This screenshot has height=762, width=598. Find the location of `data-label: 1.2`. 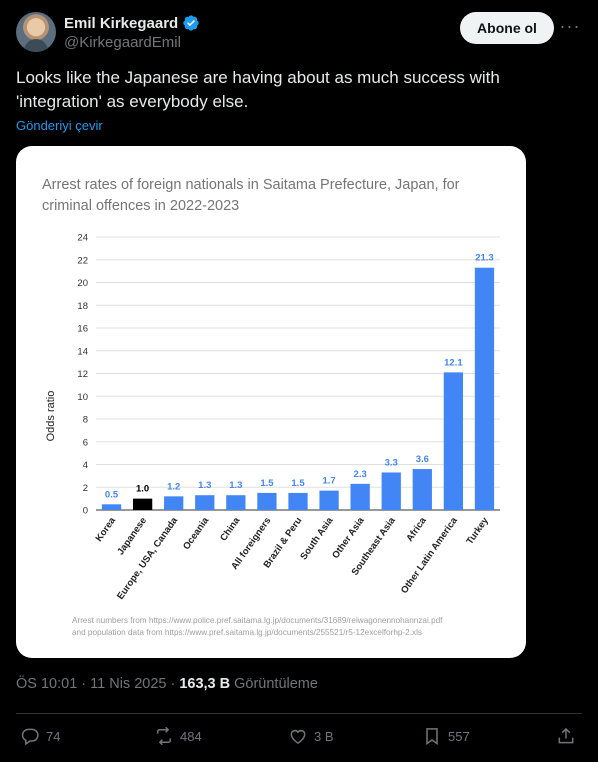

data-label: 1.2 is located at coordinates (173, 486).